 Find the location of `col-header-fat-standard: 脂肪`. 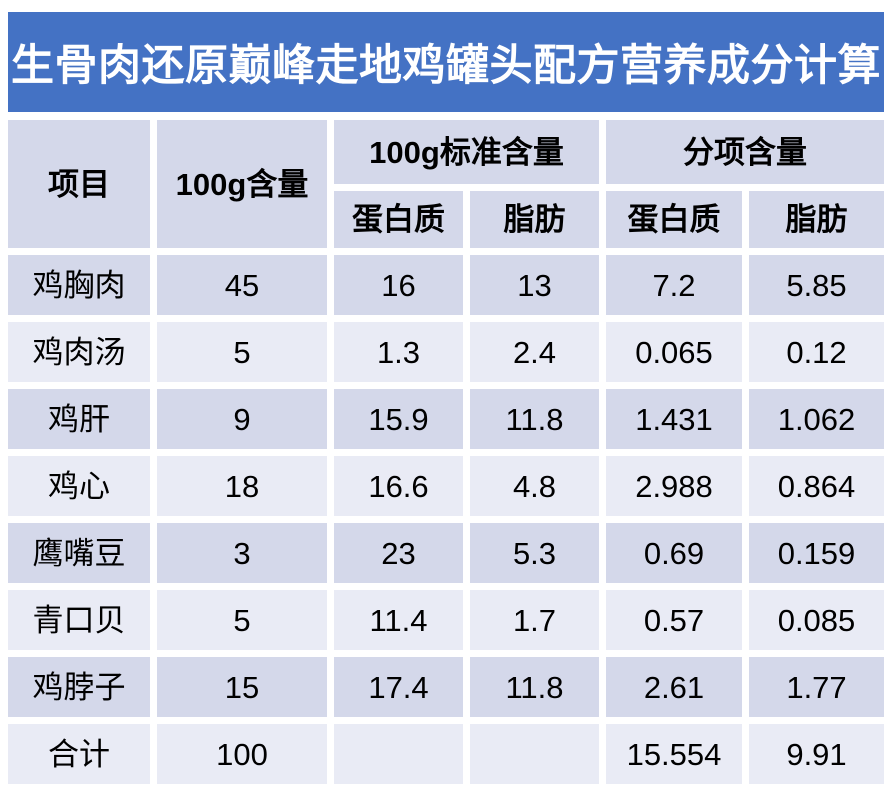

col-header-fat-standard: 脂肪 is located at coordinates (534, 219).